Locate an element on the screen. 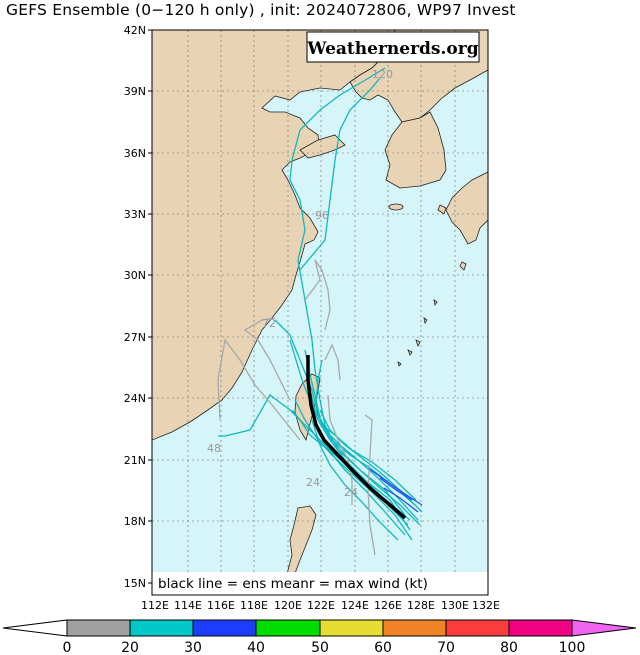  land-shandong is located at coordinates (322, 146).